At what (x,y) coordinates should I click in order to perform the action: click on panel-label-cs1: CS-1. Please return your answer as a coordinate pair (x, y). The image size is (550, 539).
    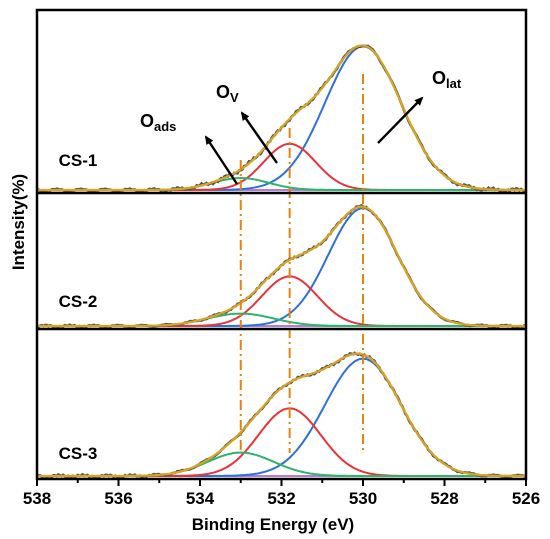
    Looking at the image, I should click on (78, 160).